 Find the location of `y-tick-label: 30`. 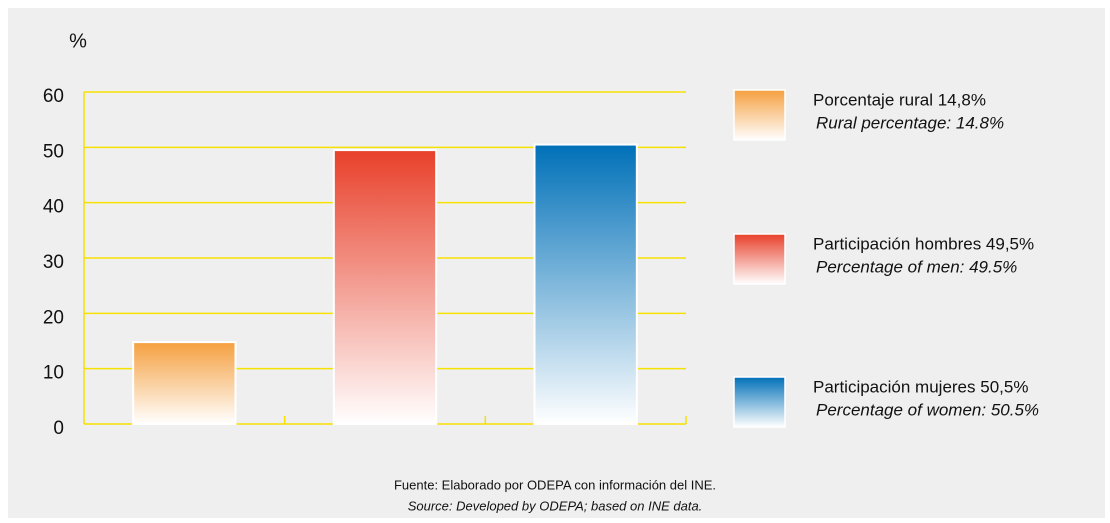

y-tick-label: 30 is located at coordinates (53, 262).